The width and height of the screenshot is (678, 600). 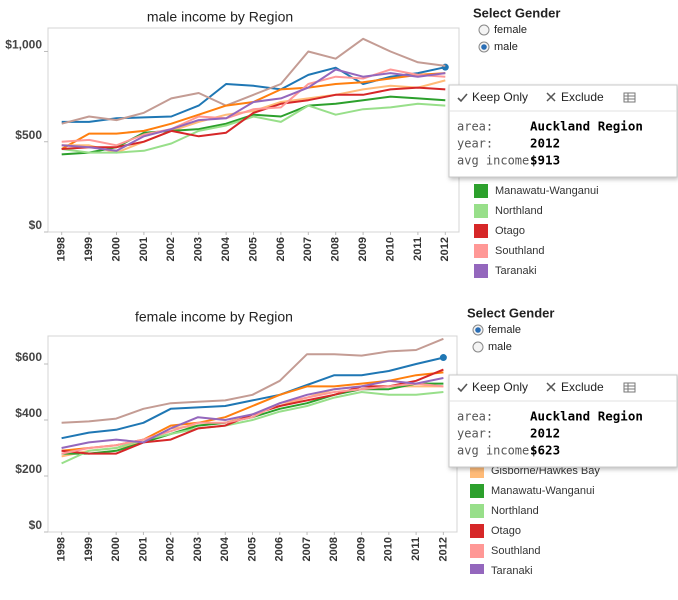 What do you see at coordinates (28, 357) in the screenshot?
I see `y-tick-label: $600` at bounding box center [28, 357].